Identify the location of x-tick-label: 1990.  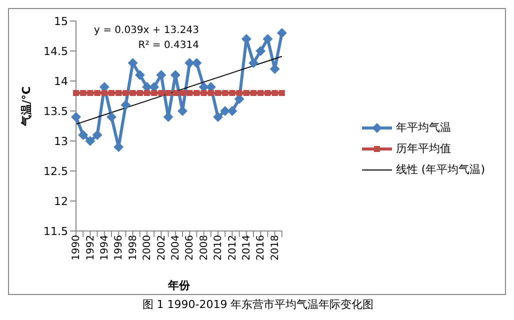
(76, 247).